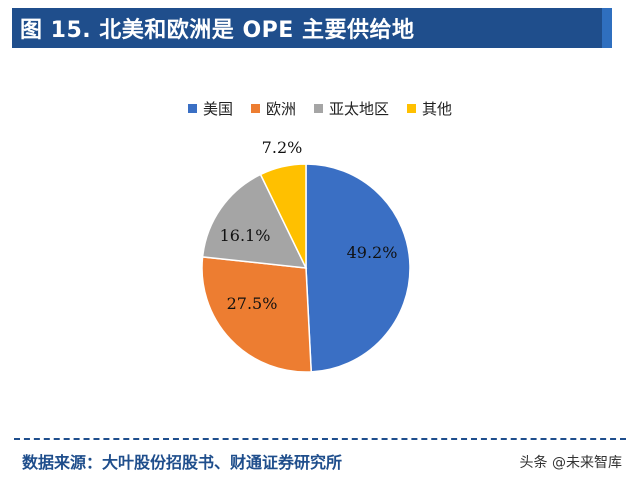 Image resolution: width=640 pixels, height=483 pixels. Describe the element at coordinates (182, 462) in the screenshot. I see `source-note: 数据来源：大叶股份招股书、财通证券研究所` at that location.